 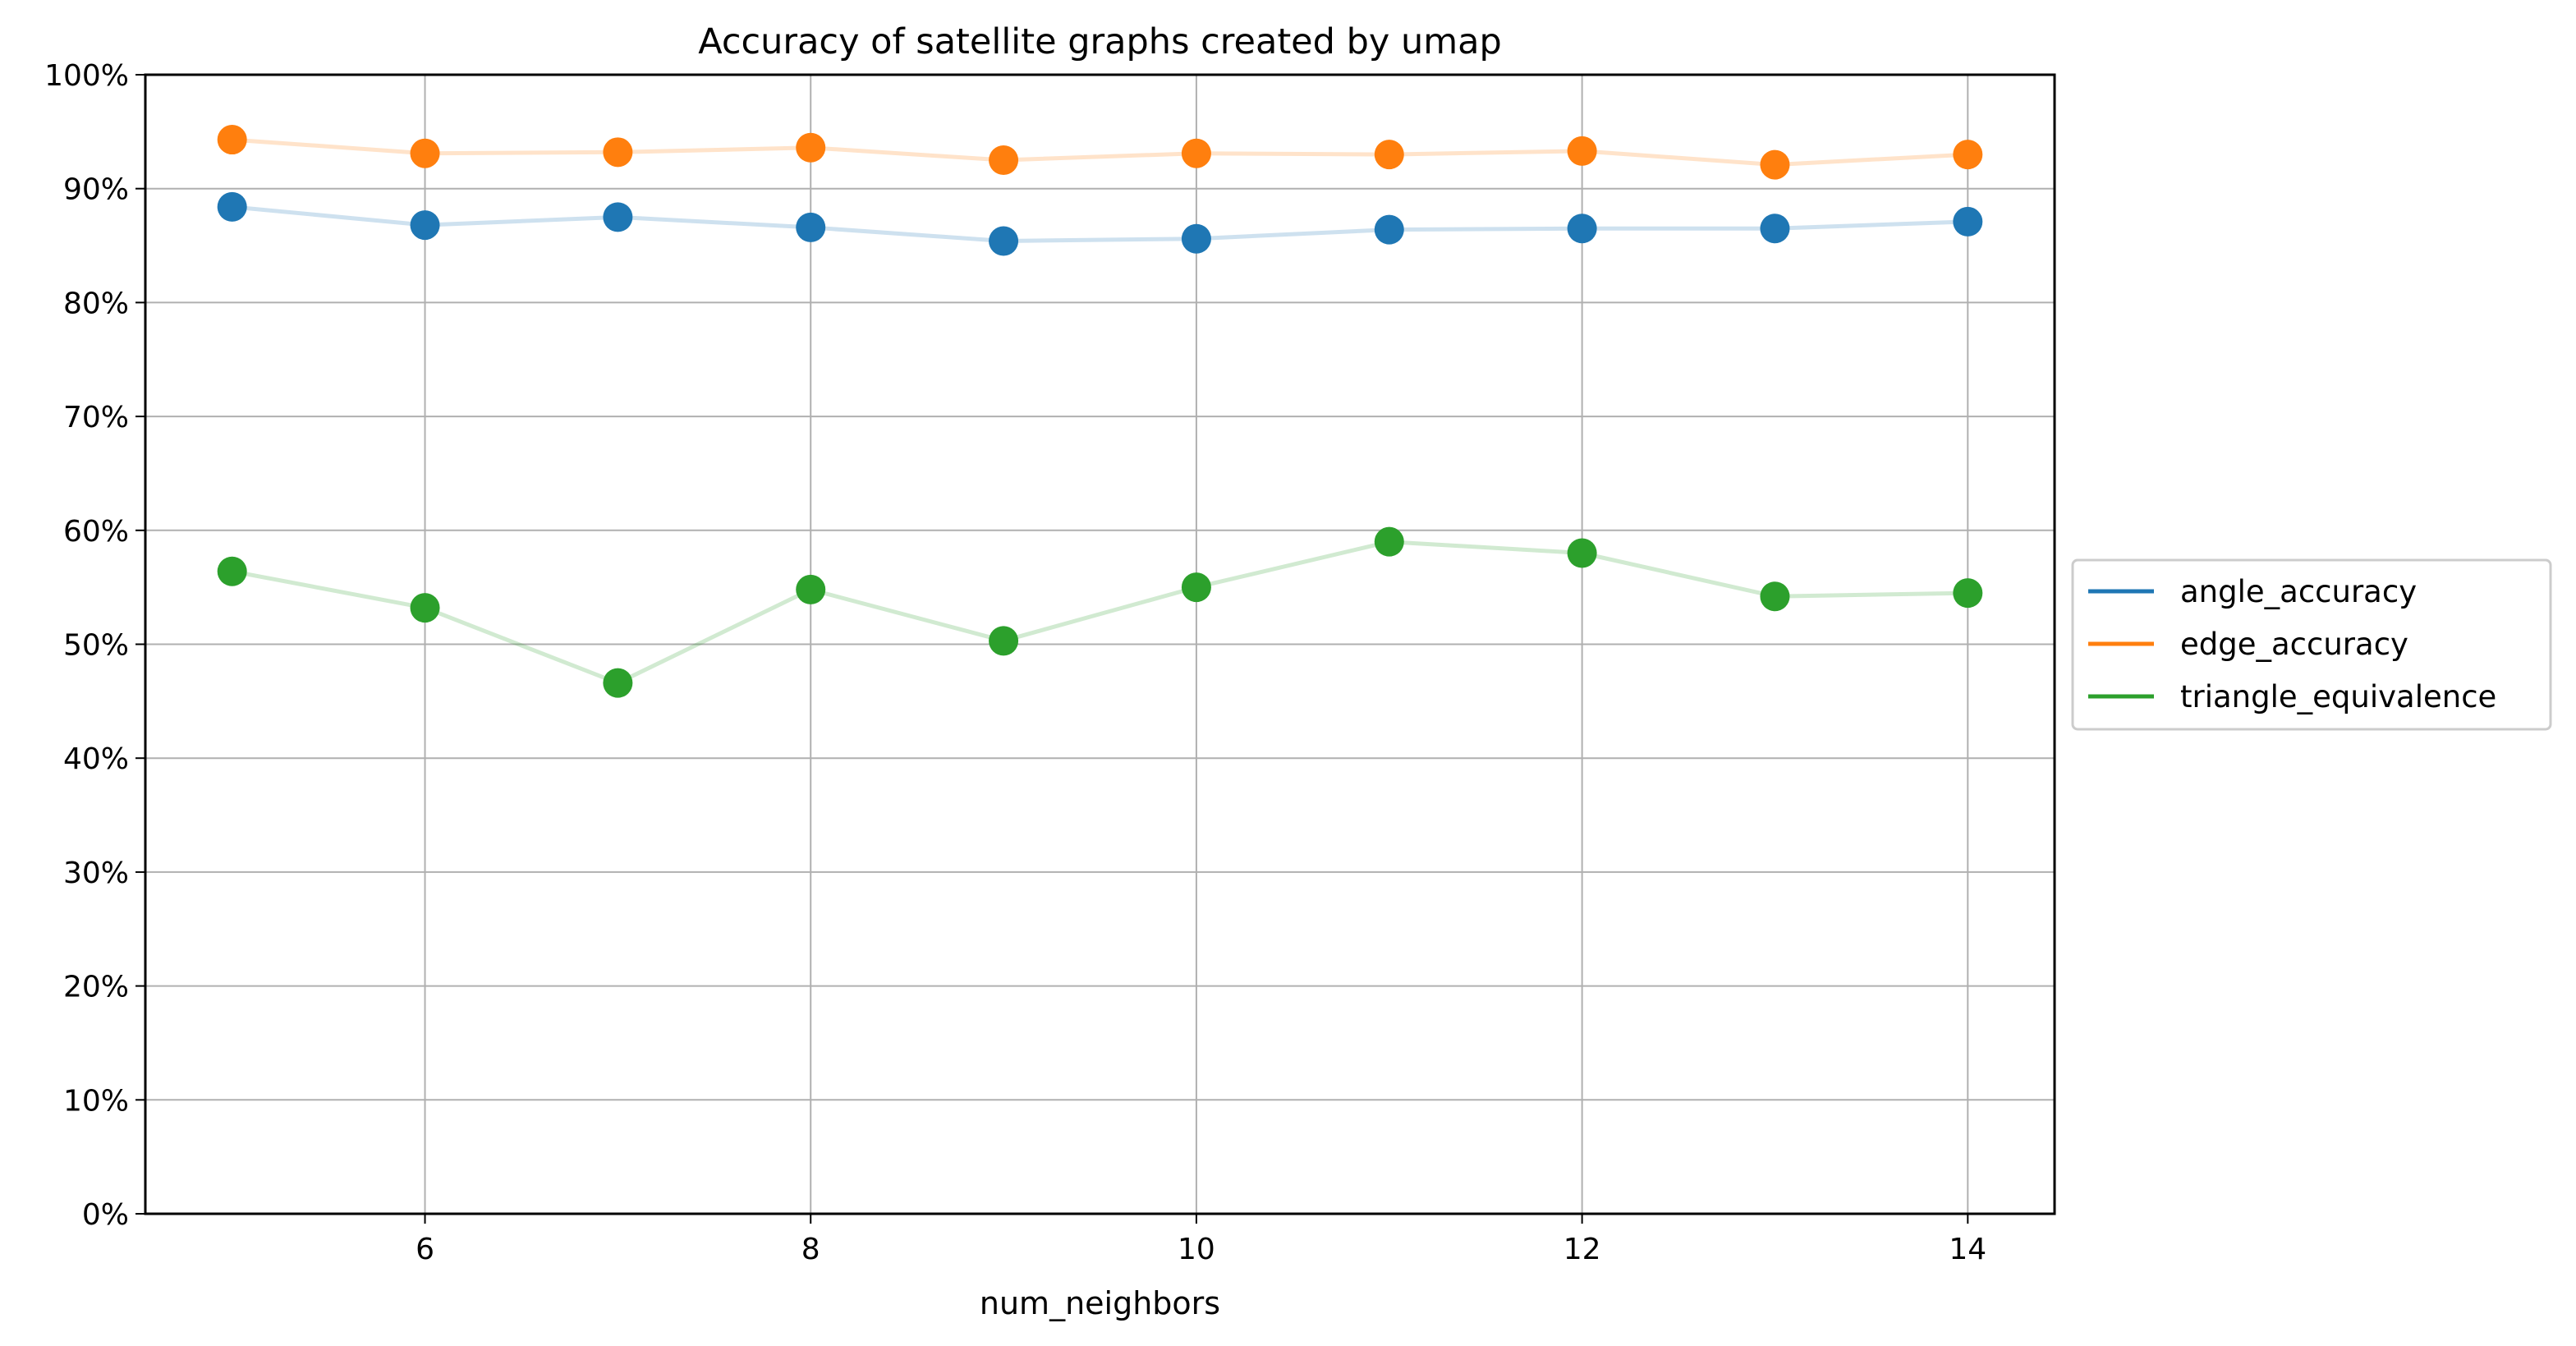 I want to click on x-tick-label: 12, so click(x=1582, y=1249).